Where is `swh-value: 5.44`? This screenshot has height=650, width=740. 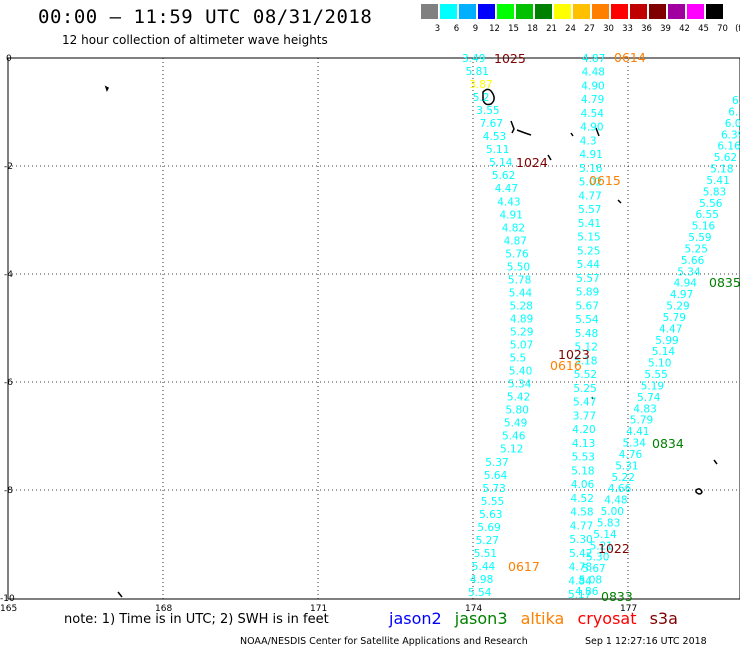 swh-value: 5.44 is located at coordinates (521, 293).